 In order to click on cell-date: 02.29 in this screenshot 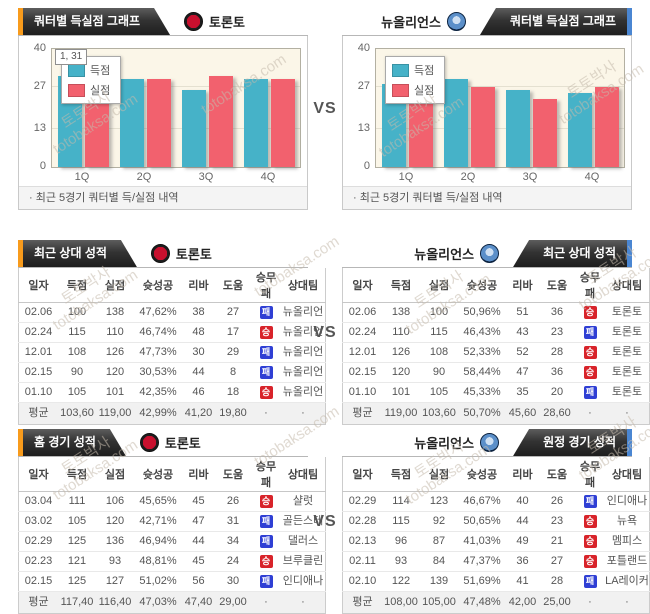, I will do `click(38, 541)`.